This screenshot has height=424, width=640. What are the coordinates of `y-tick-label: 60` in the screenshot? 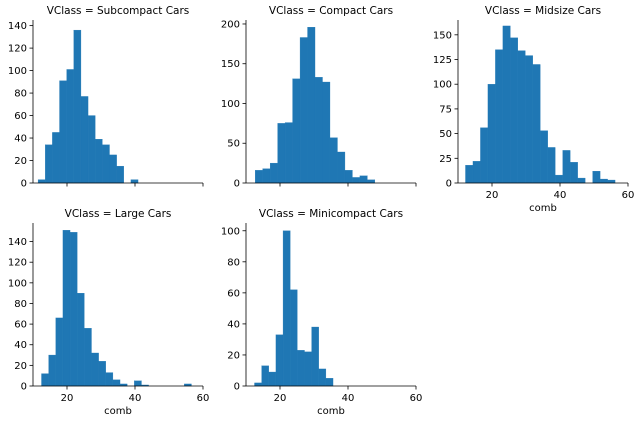 It's located at (233, 293).